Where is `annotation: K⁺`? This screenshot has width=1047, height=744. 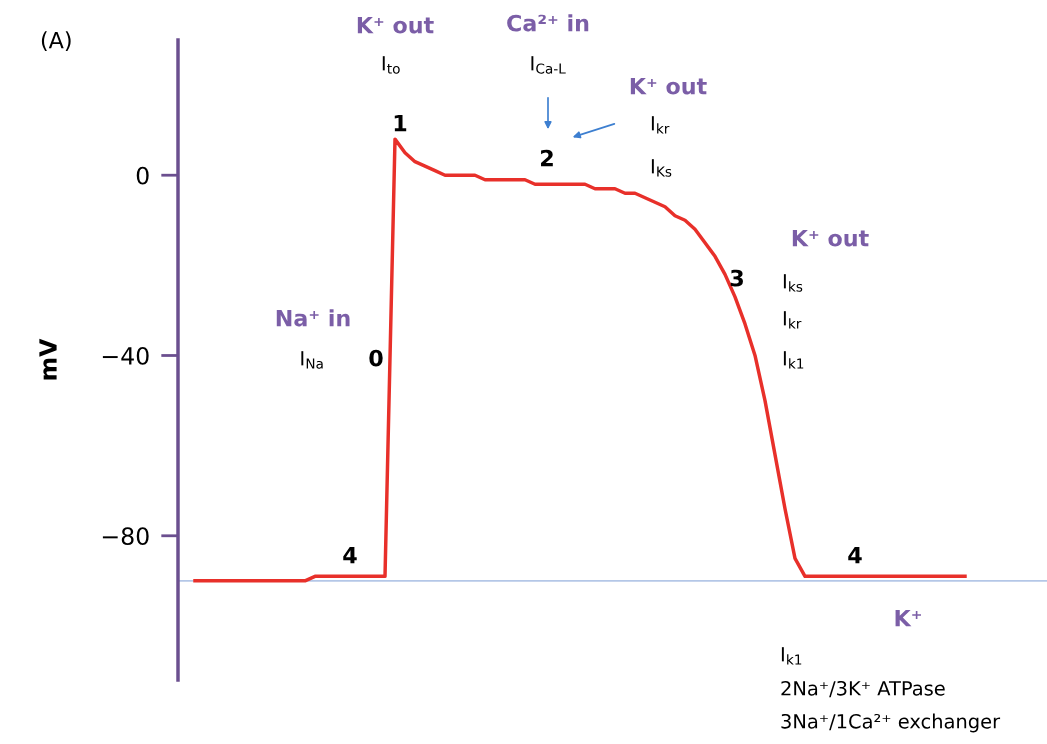
annotation: K⁺ is located at coordinates (908, 618).